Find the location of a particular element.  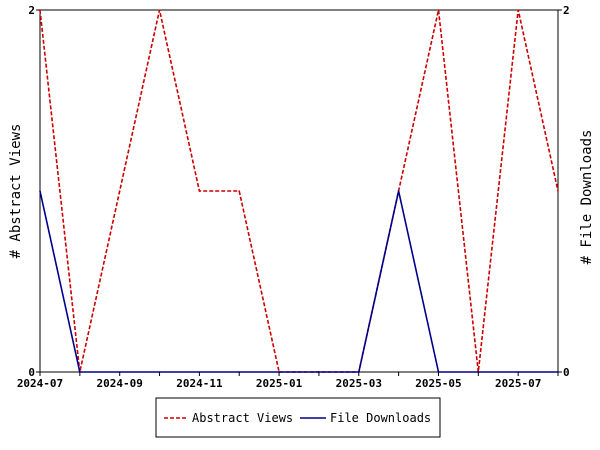

legend-box is located at coordinates (298, 417).